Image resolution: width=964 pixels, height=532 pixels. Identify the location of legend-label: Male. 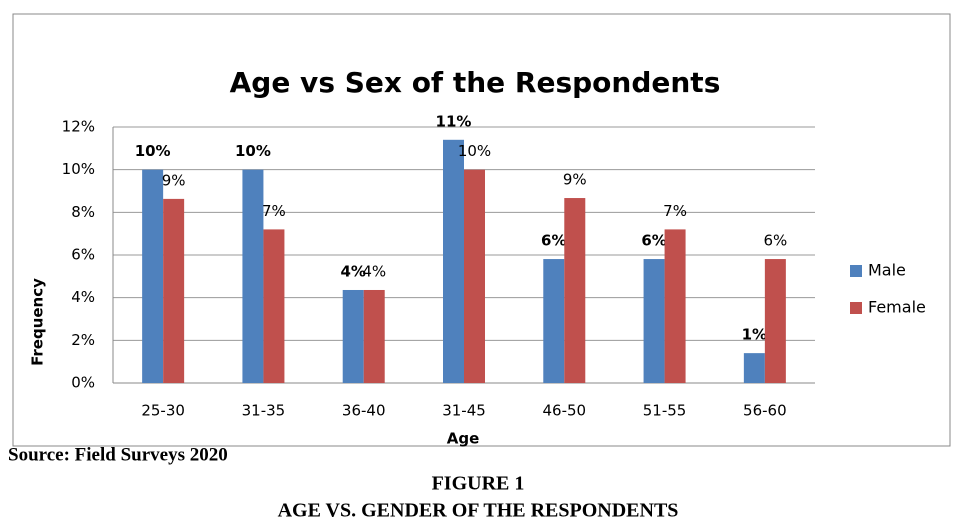
(887, 270).